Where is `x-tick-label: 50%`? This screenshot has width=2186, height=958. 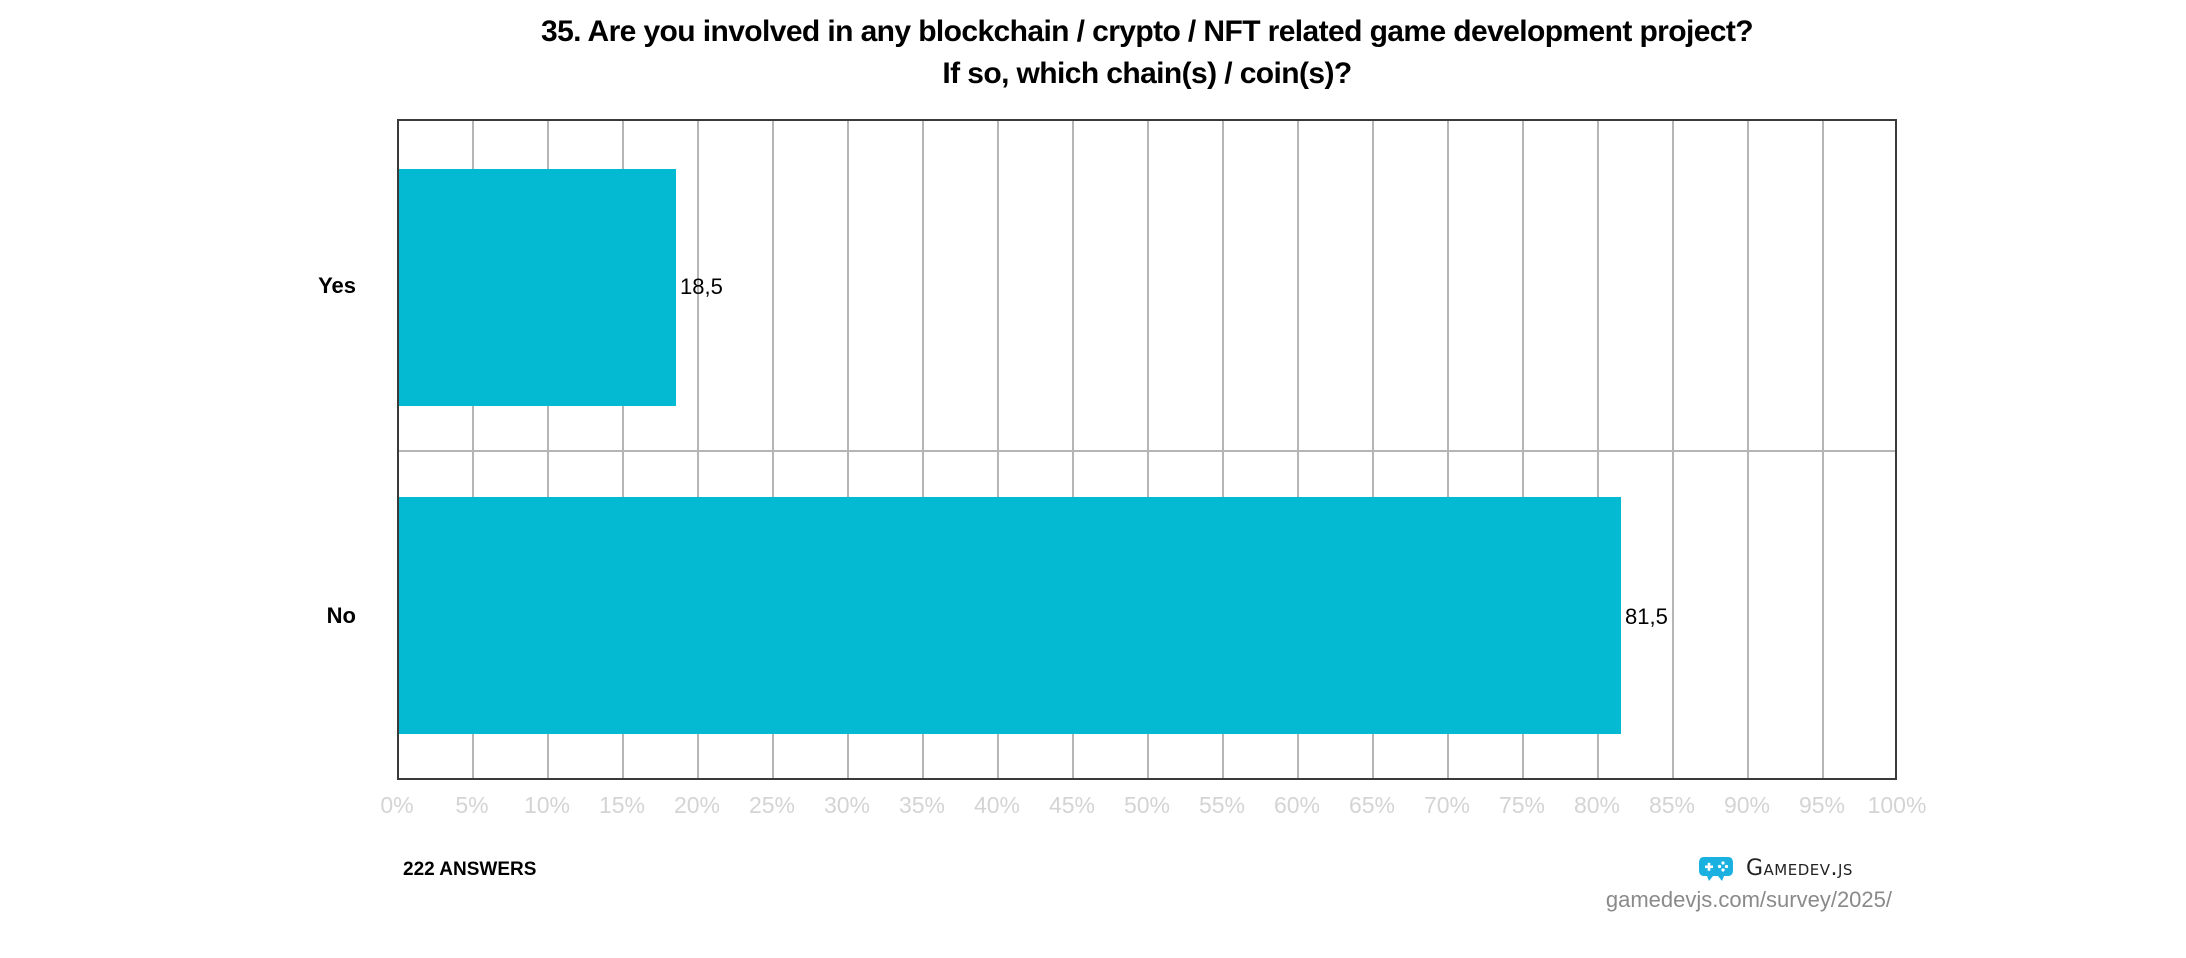
x-tick-label: 50% is located at coordinates (1147, 805).